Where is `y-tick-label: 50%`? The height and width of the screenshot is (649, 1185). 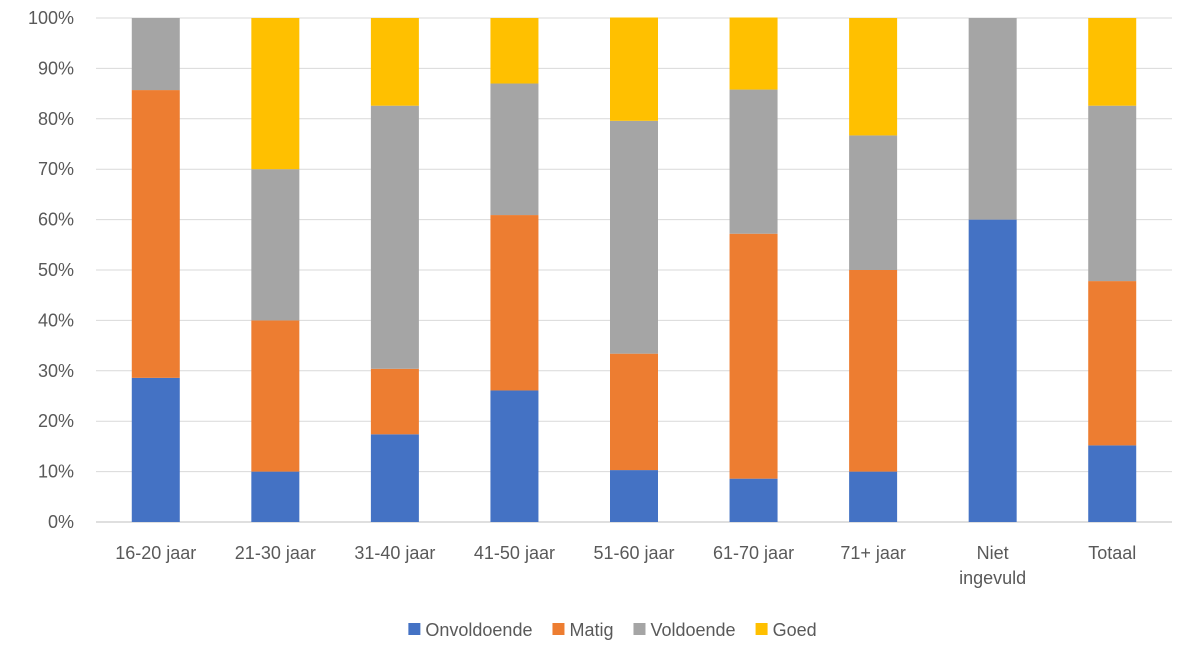
y-tick-label: 50% is located at coordinates (56, 270).